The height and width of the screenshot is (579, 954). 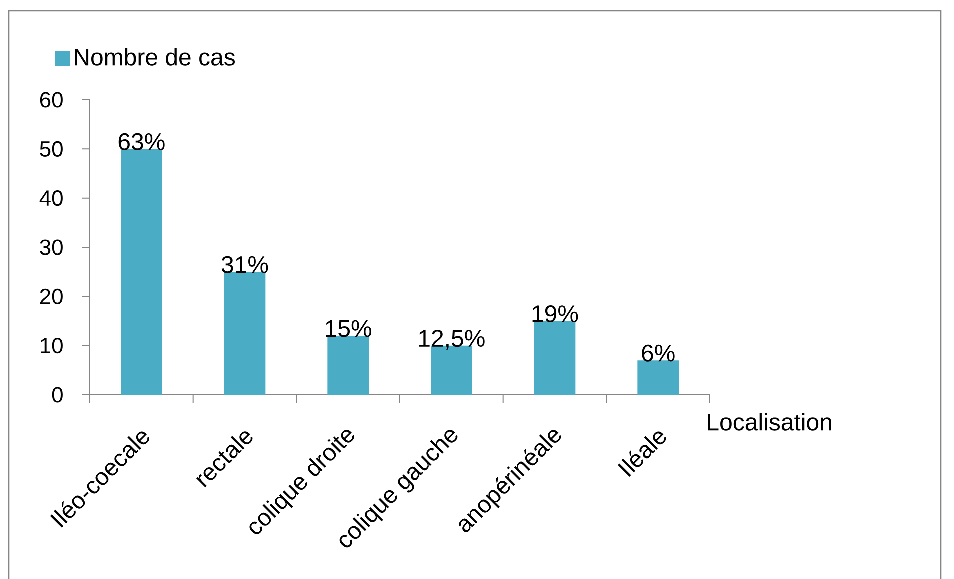 What do you see at coordinates (452, 340) in the screenshot?
I see `annotation: 12,5%` at bounding box center [452, 340].